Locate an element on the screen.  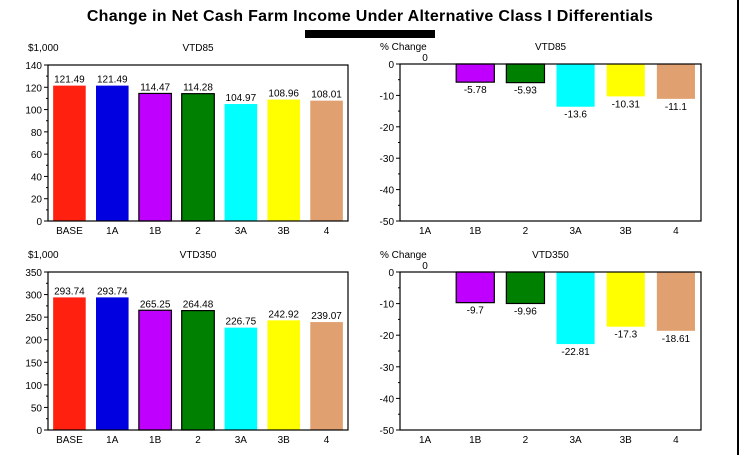
data-label: -17.3 is located at coordinates (625, 335).